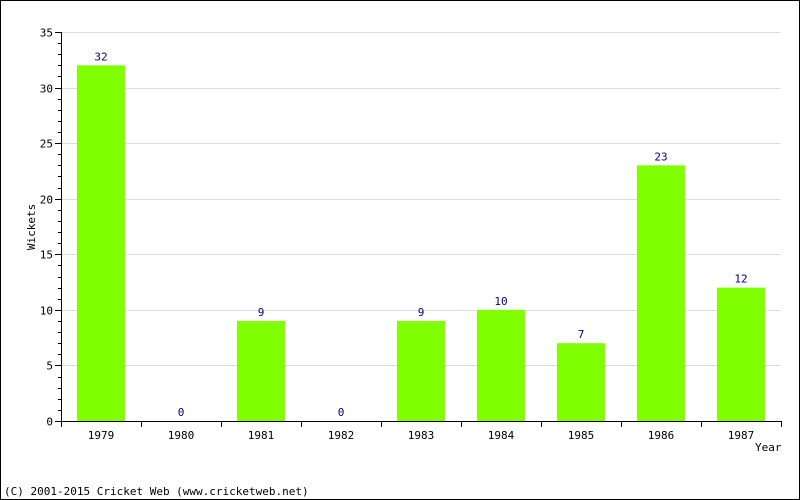 This screenshot has width=800, height=500. What do you see at coordinates (661, 435) in the screenshot?
I see `x-tick-label: 1986` at bounding box center [661, 435].